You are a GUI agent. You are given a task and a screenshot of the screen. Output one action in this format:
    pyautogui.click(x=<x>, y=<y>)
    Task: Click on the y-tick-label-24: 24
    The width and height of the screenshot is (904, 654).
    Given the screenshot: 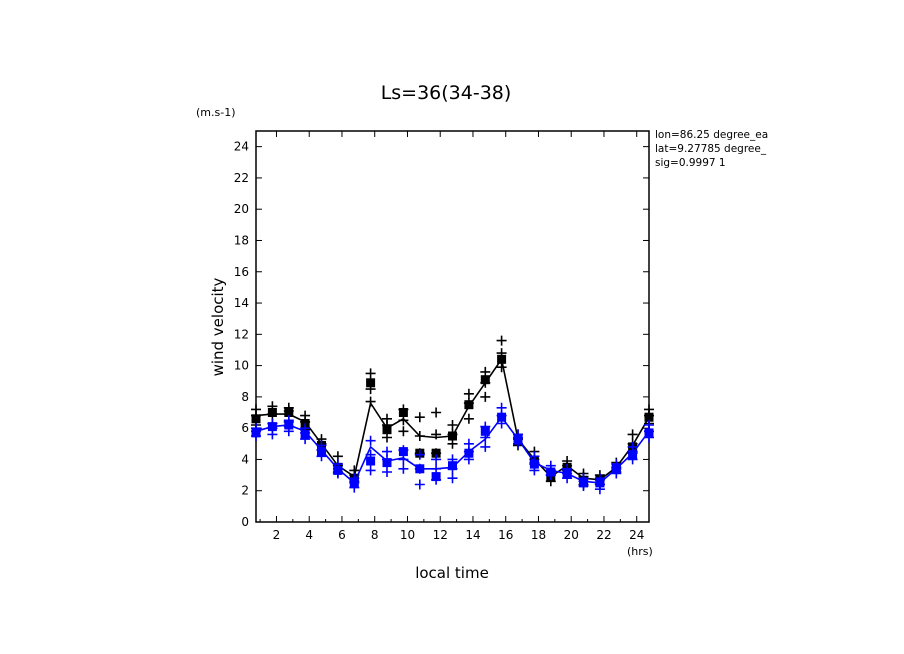 What is the action you would take?
    pyautogui.click(x=241, y=147)
    